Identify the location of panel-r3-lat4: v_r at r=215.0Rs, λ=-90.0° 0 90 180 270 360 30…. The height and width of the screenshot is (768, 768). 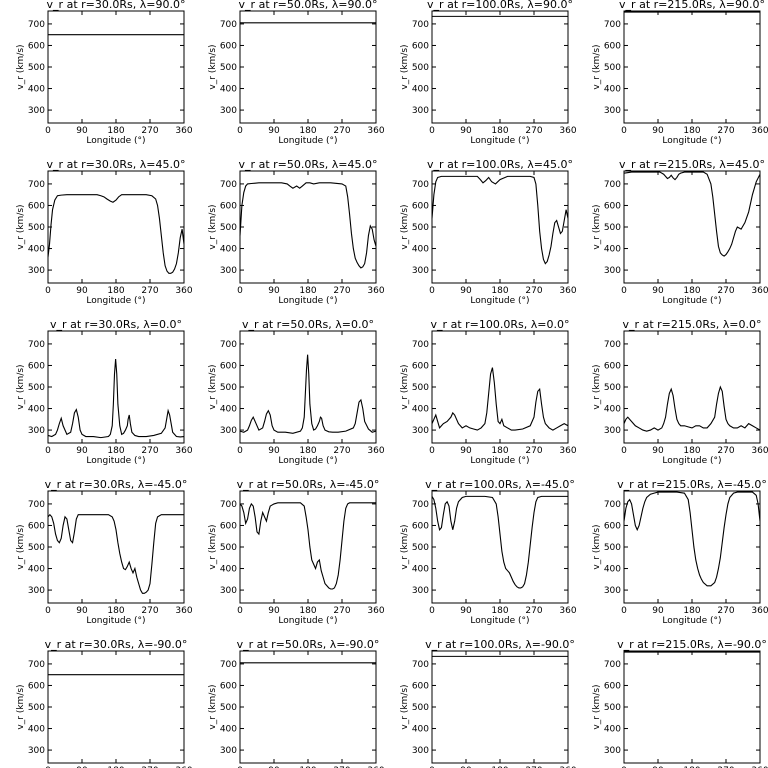
(680, 703).